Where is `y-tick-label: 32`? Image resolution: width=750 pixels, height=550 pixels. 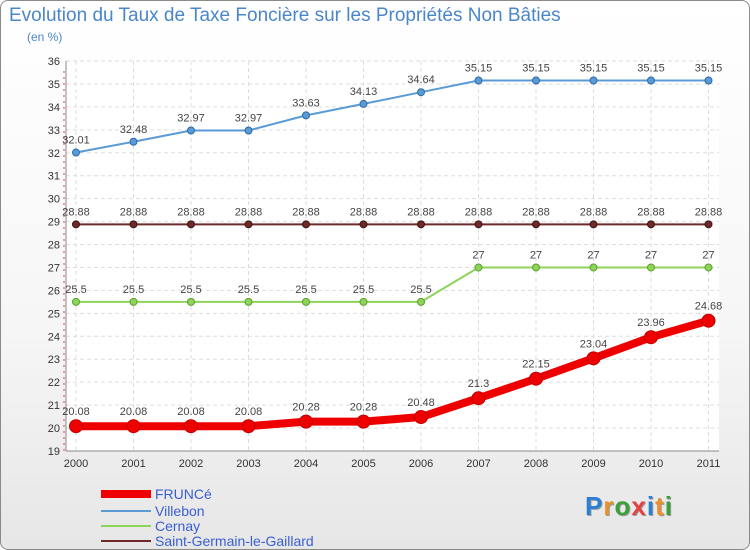 y-tick-label: 32 is located at coordinates (54, 154).